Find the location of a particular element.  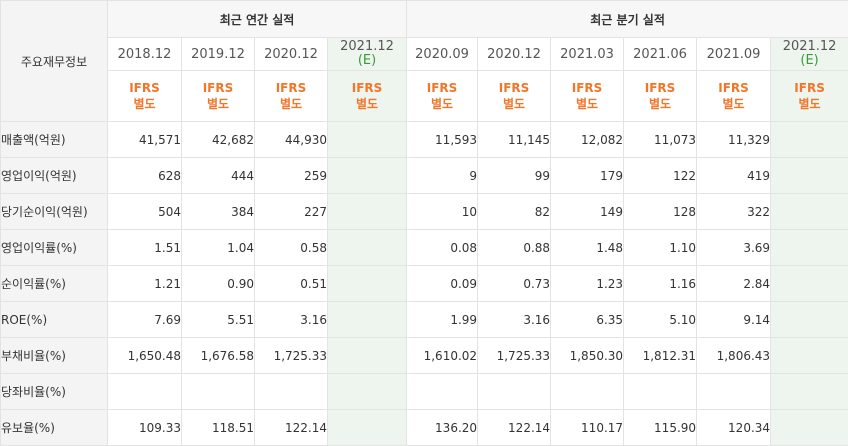

period-label: 2021.09 is located at coordinates (734, 54).